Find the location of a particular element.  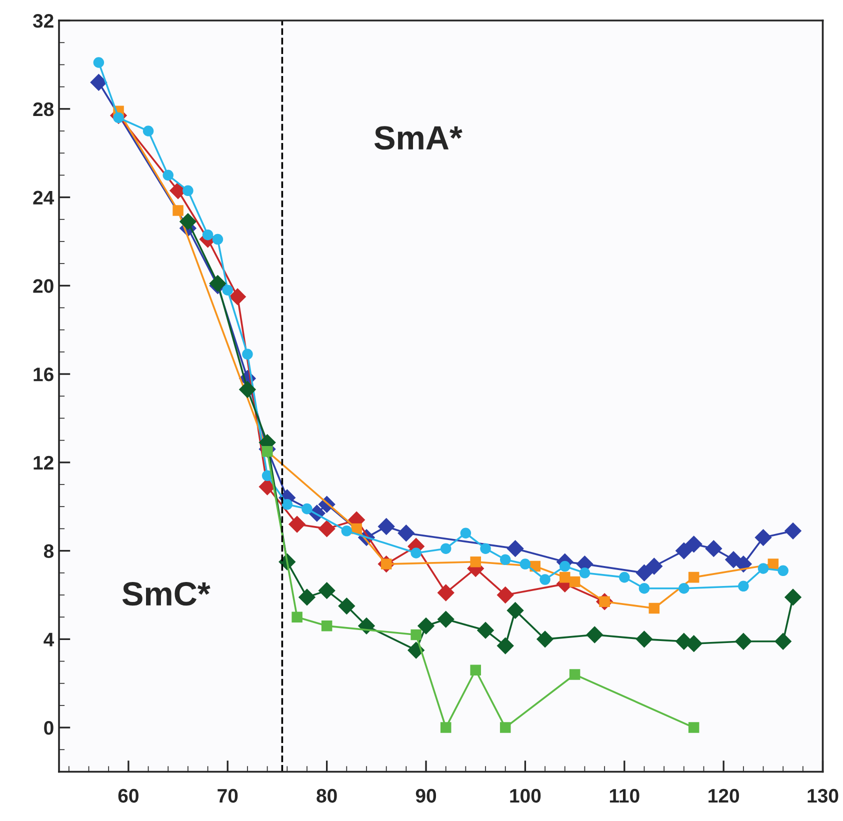

annotation: SmC* is located at coordinates (166, 594).